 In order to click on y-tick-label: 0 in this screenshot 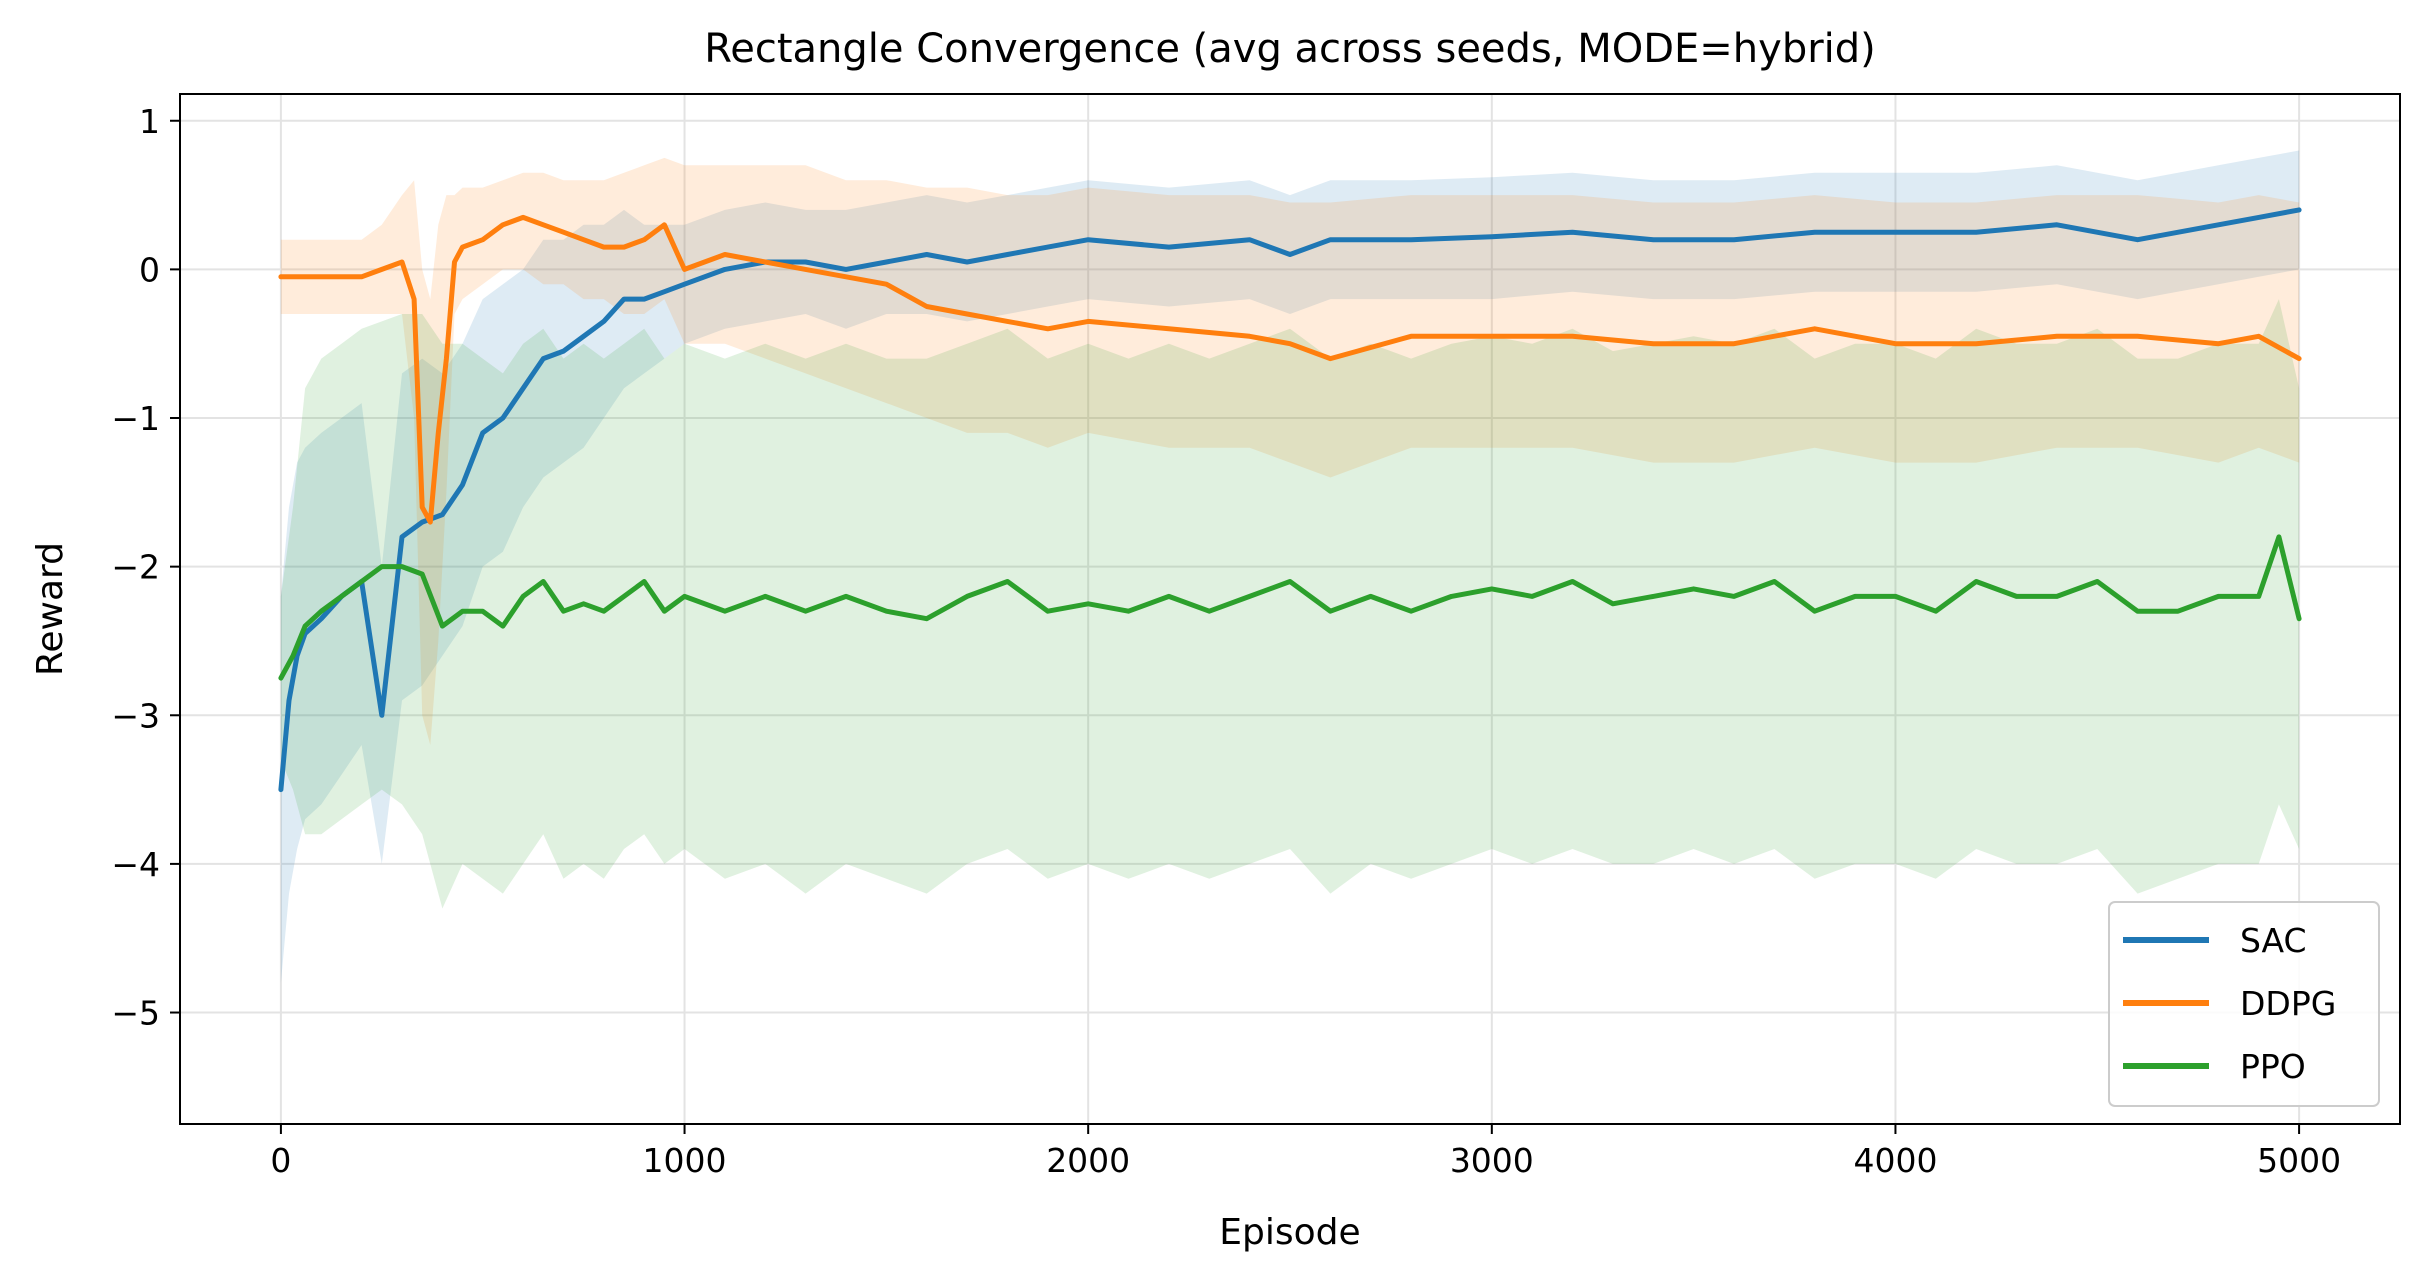, I will do `click(149, 269)`.